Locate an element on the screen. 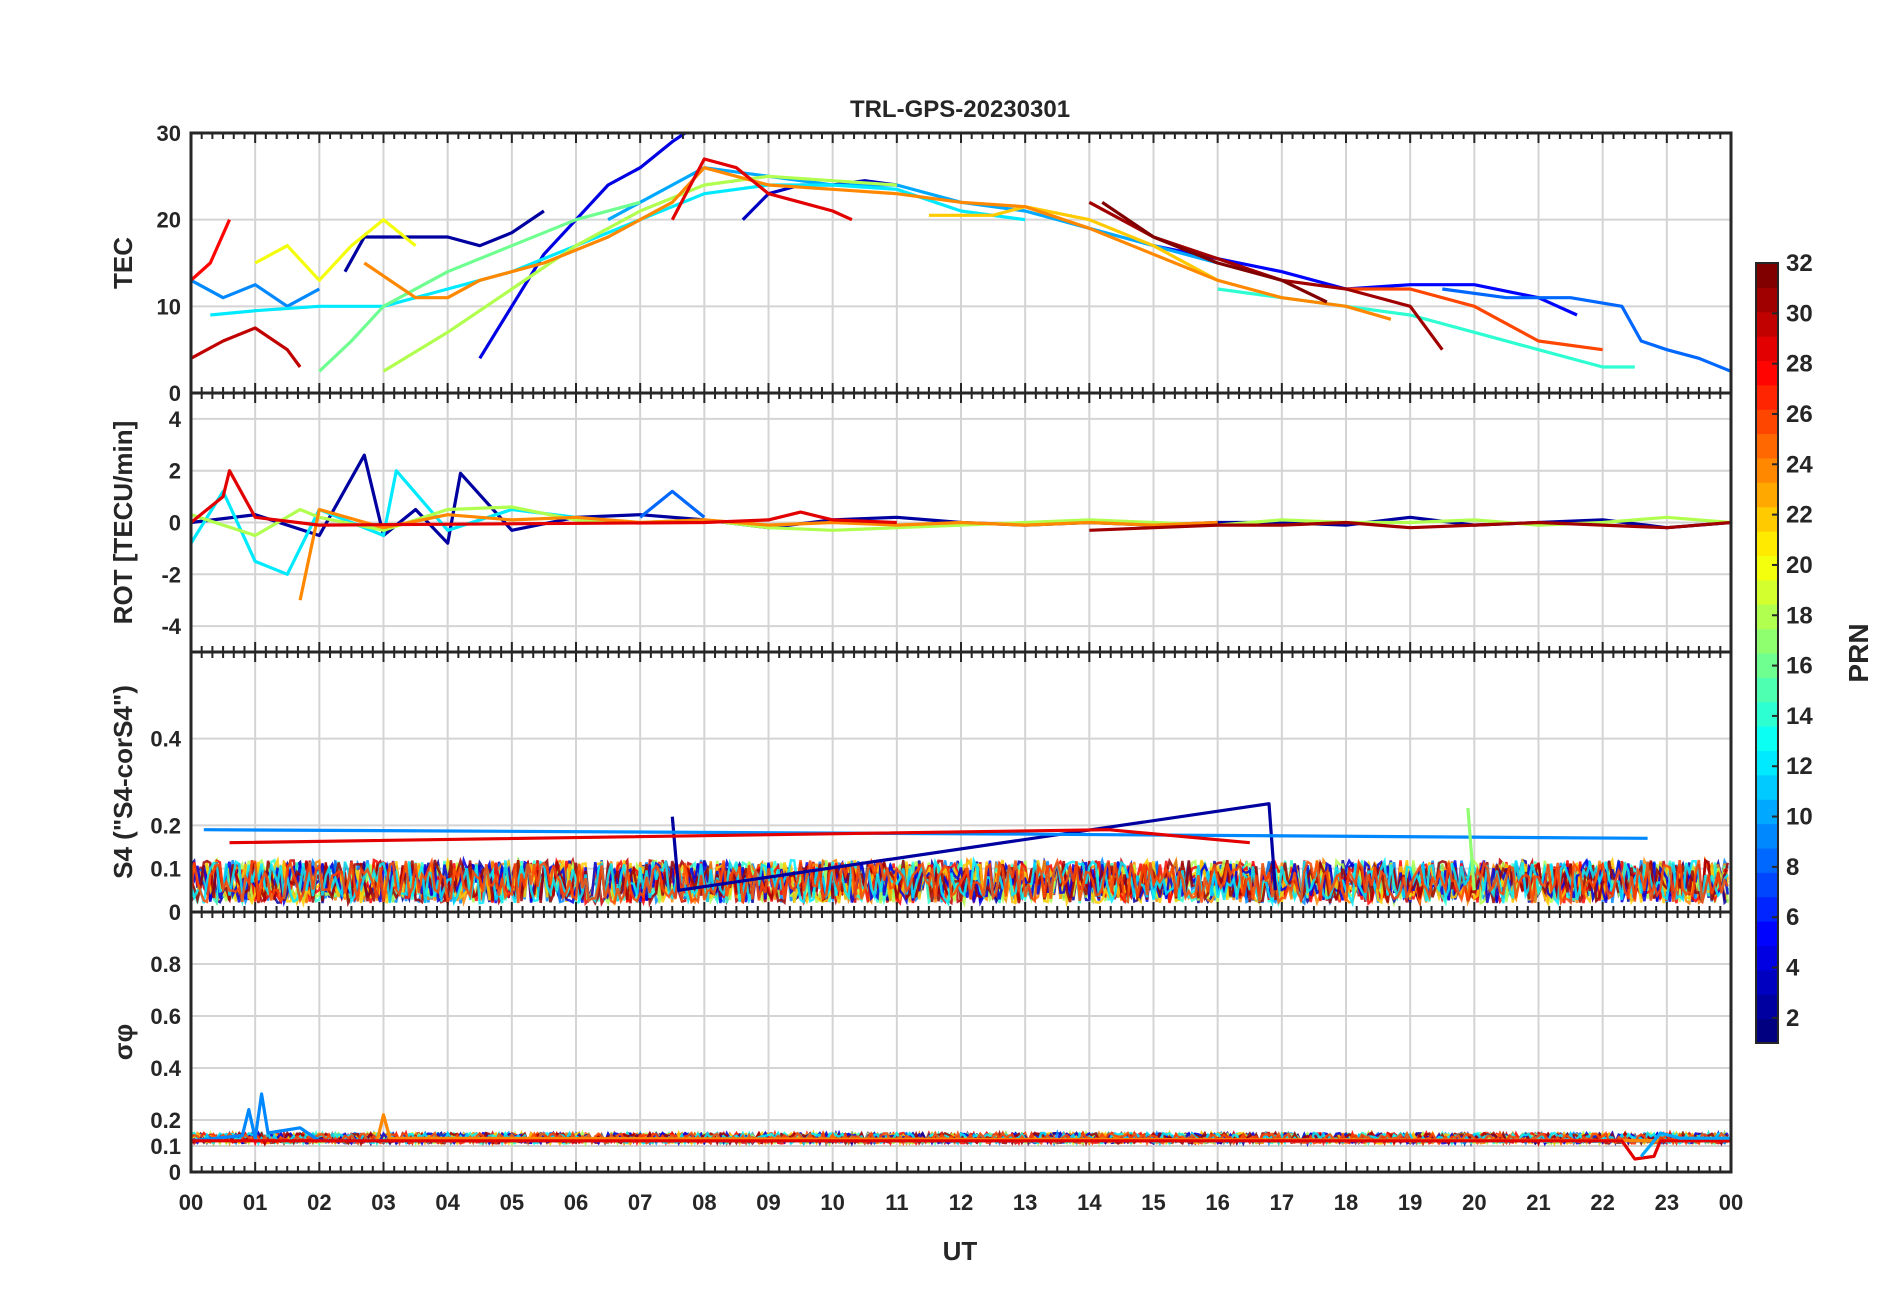  x-tick-label: 21 is located at coordinates (1538, 1202).